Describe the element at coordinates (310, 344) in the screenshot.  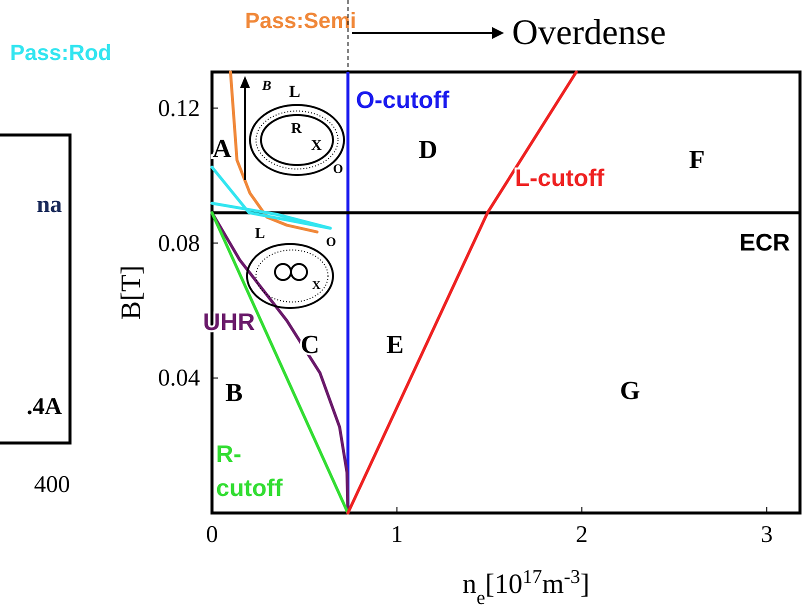
I see `annotation: C` at that location.